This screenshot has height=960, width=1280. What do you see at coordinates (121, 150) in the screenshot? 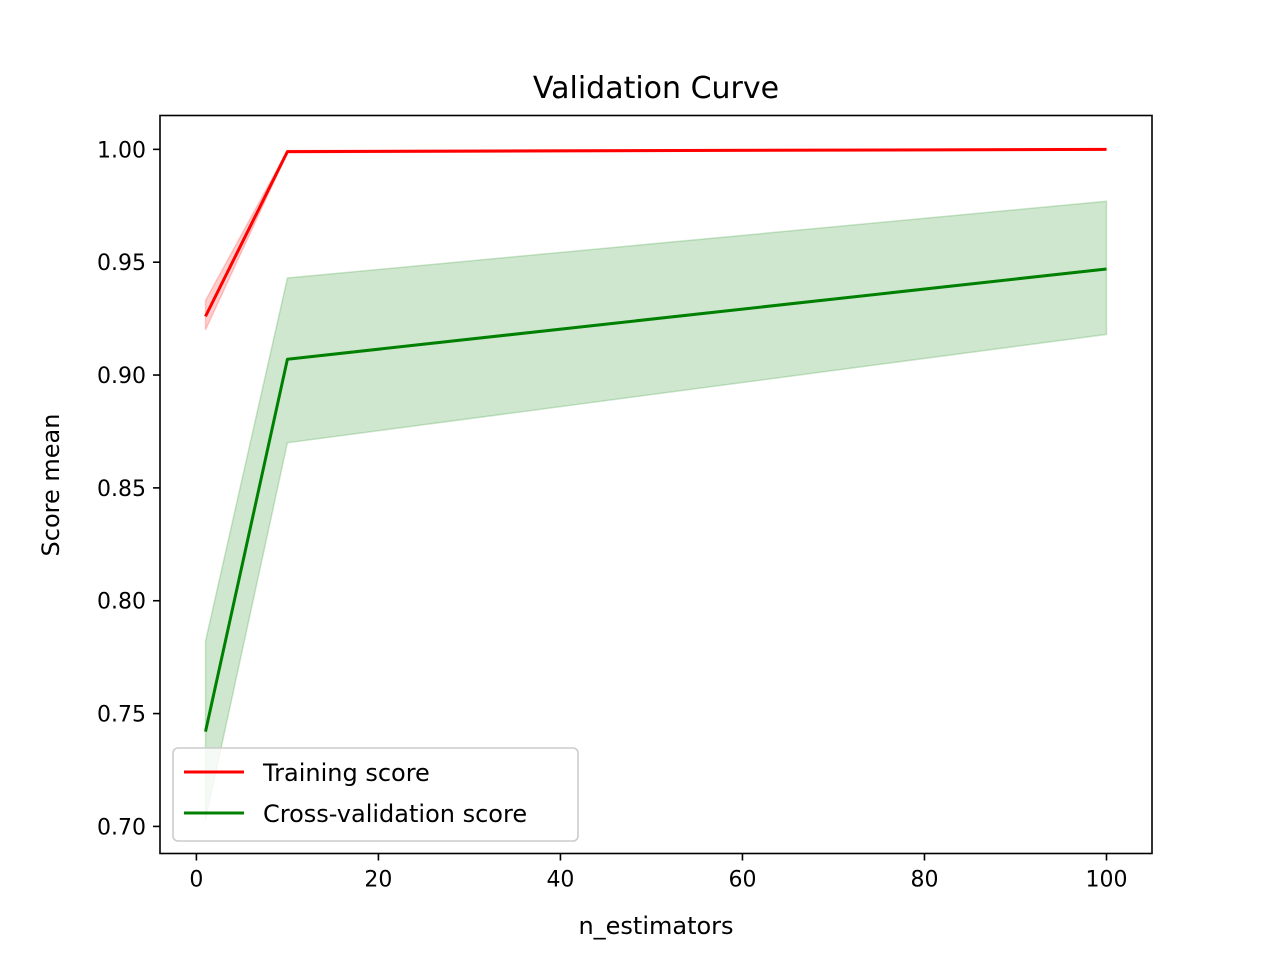
I see `y-tick-label: 1.00` at bounding box center [121, 150].